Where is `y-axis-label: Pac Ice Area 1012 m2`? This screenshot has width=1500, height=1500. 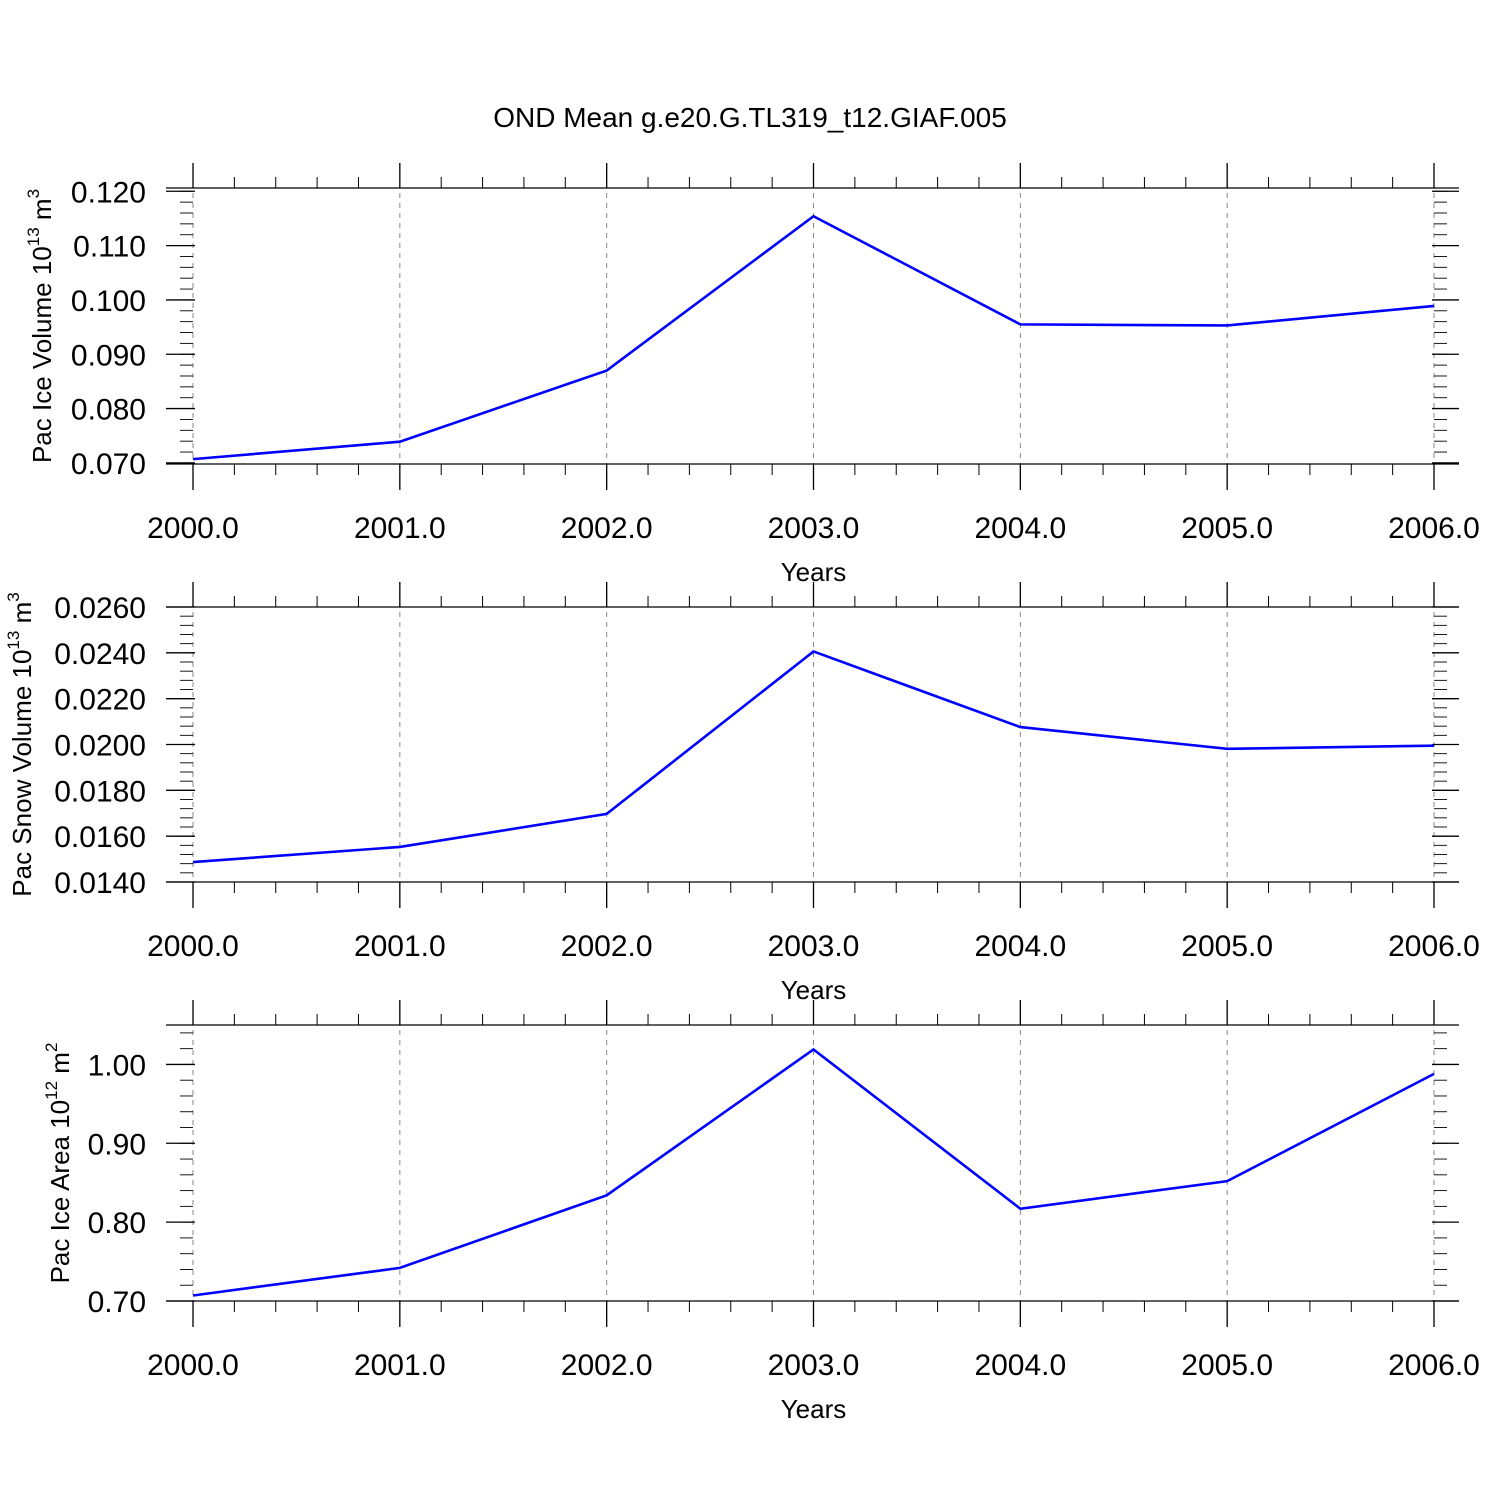 y-axis-label: Pac Ice Area 1012 m2 is located at coordinates (58, 1163).